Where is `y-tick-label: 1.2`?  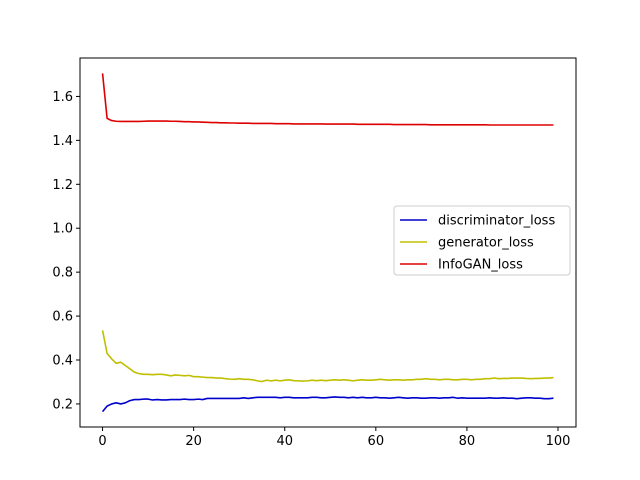 y-tick-label: 1.2 is located at coordinates (62, 185).